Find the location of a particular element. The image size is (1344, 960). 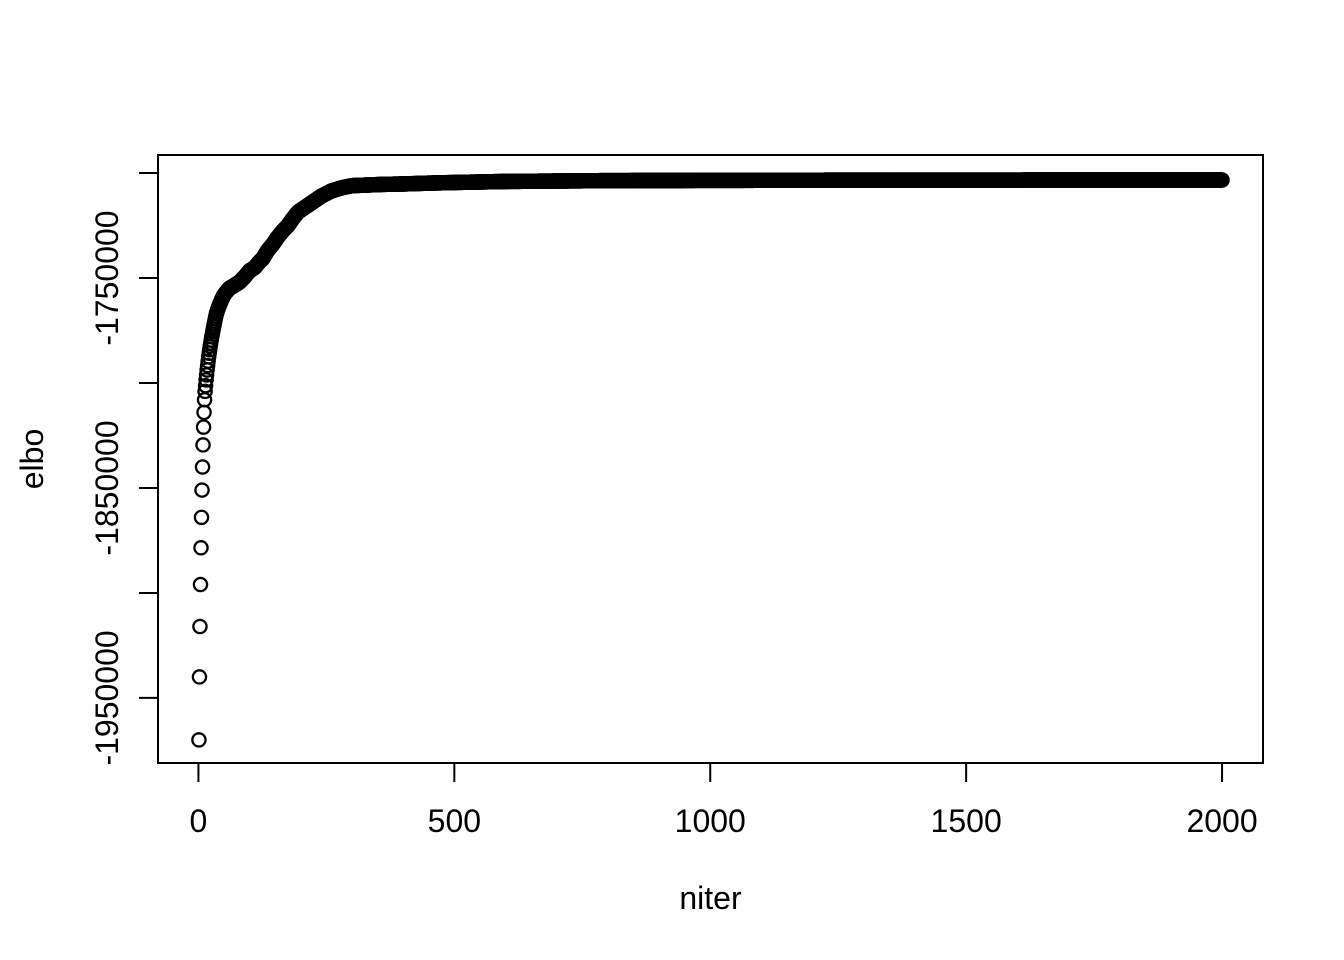

x-axis-tick-label: 1500 is located at coordinates (966, 821).